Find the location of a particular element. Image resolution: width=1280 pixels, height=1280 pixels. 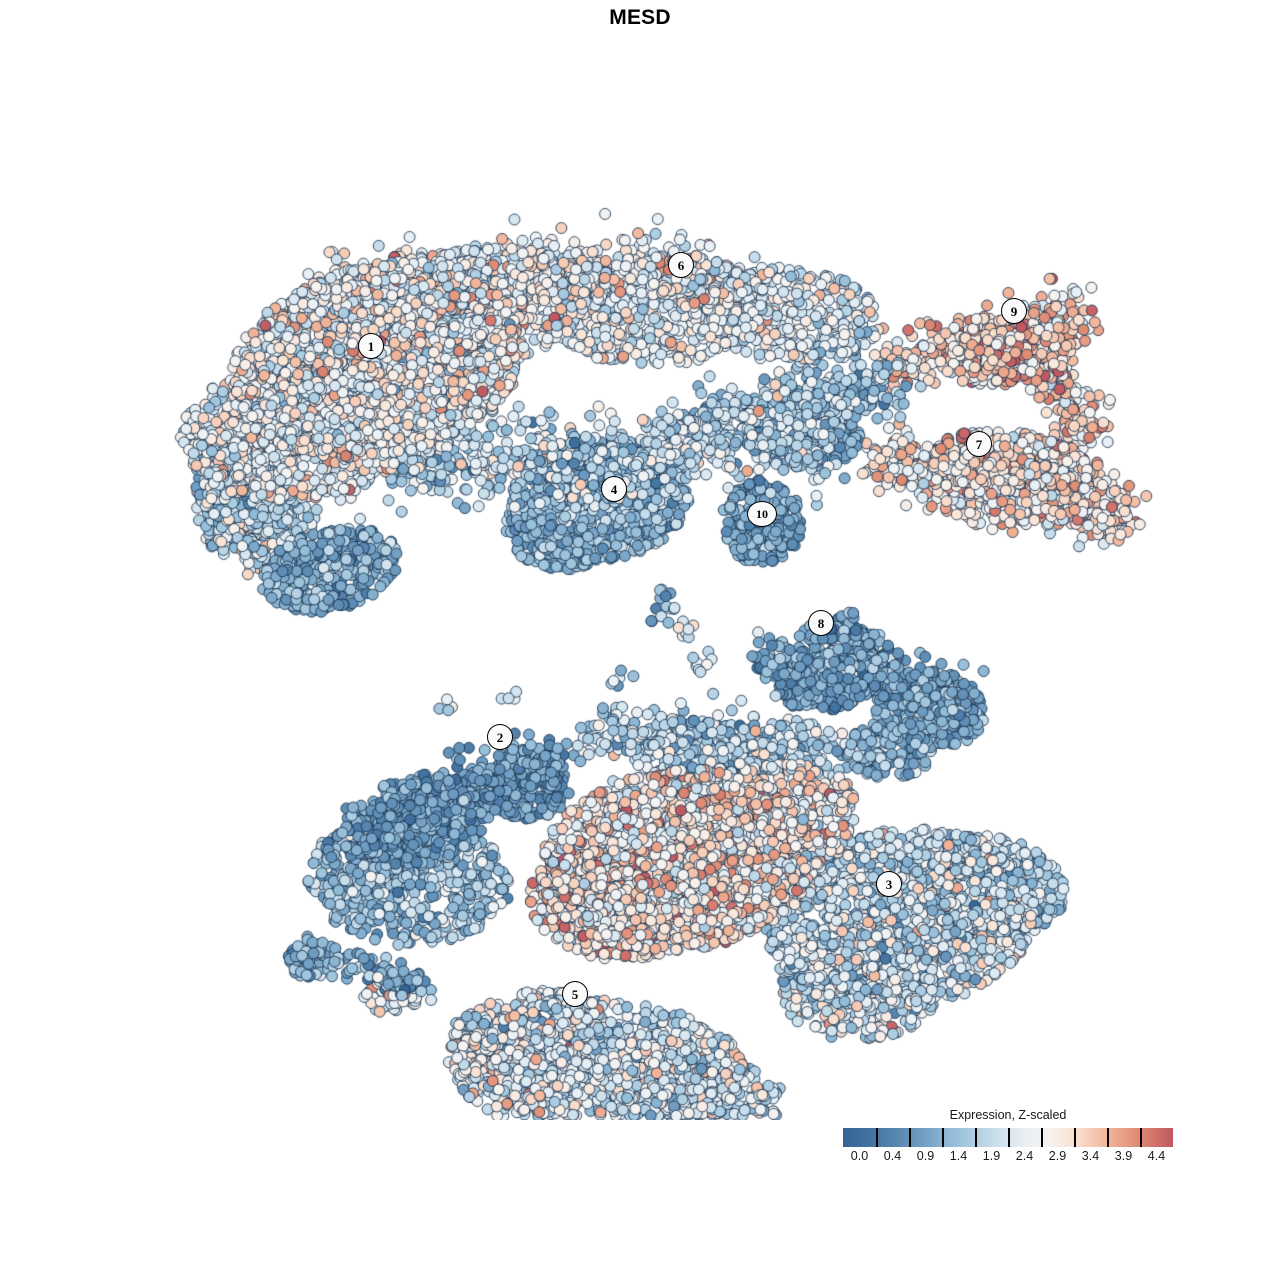

legend-tick-label-3.4: 3.4 is located at coordinates (1090, 1156).